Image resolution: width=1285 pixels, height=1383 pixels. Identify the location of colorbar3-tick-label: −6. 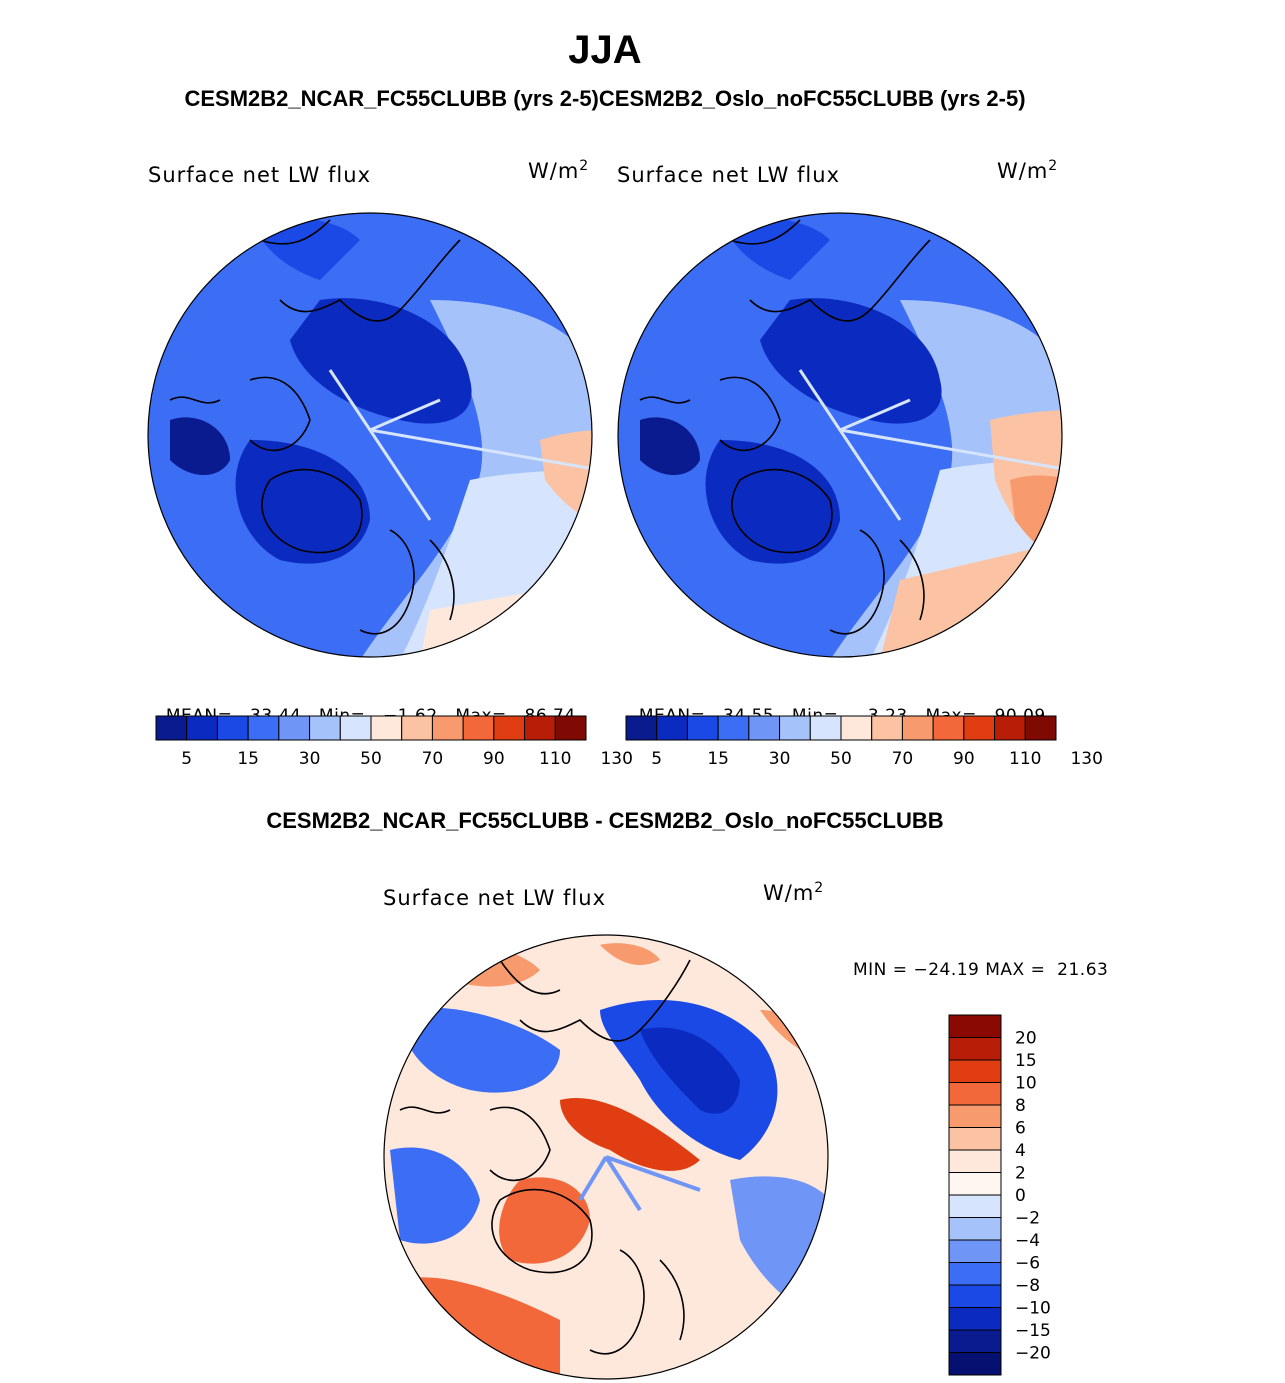
(1027, 1264).